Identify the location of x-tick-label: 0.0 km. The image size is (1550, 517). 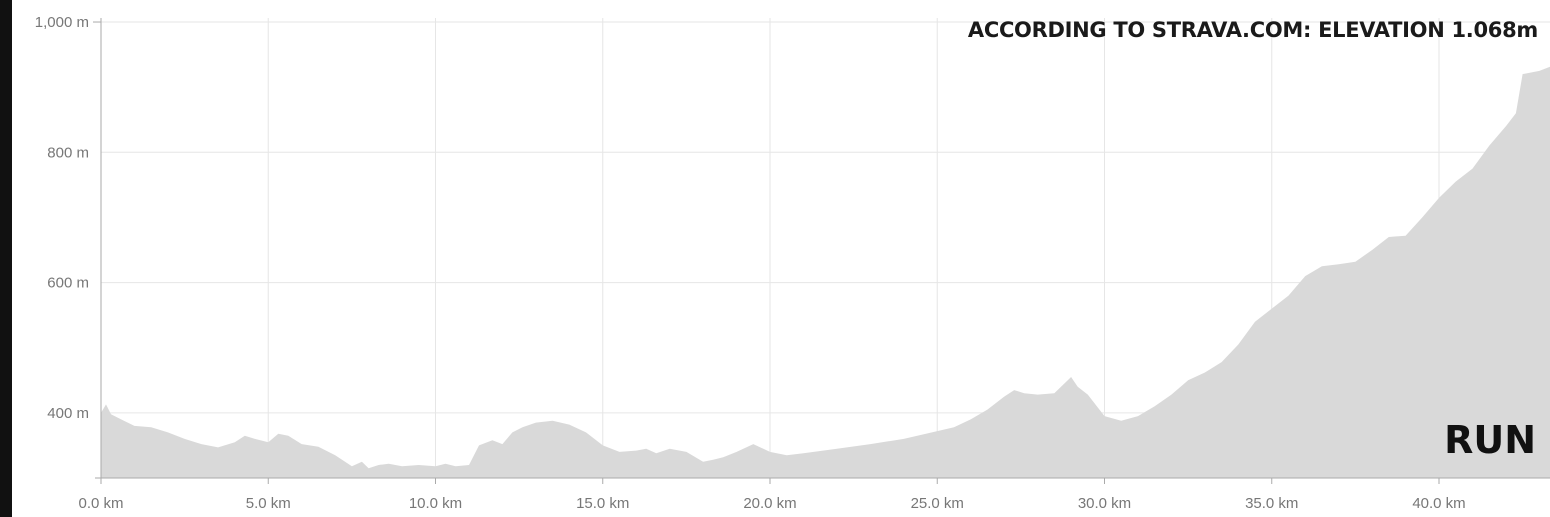
(100, 503).